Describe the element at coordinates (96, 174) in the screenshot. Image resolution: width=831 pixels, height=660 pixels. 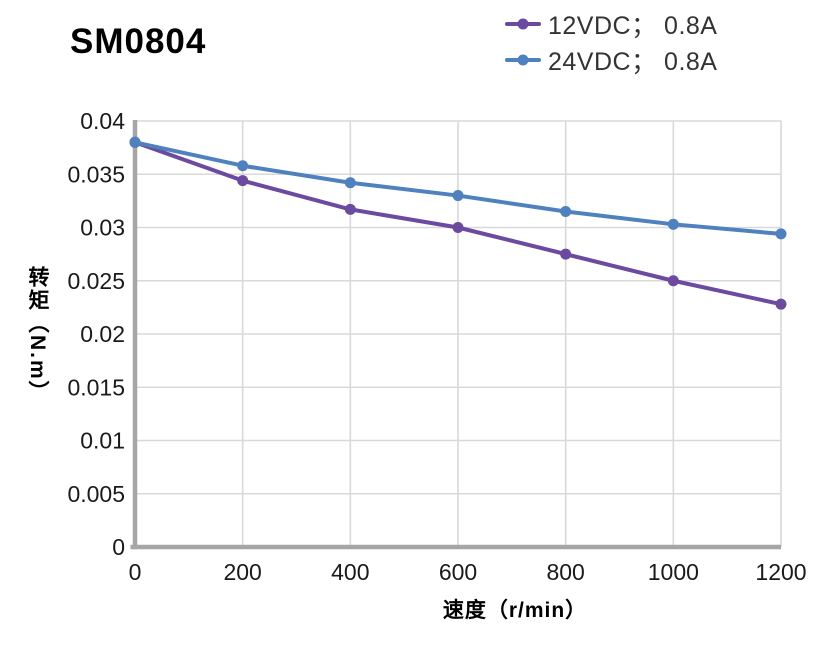
I see `y-tick-label: 0.035` at that location.